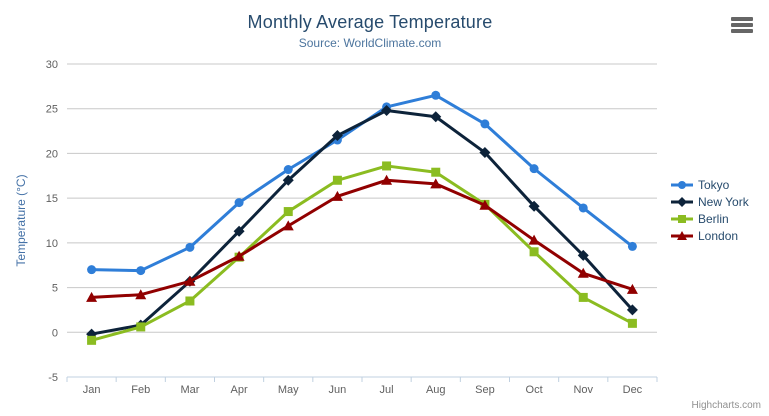  Describe the element at coordinates (52, 65) in the screenshot. I see `y-axis-tick-label: 30` at that location.